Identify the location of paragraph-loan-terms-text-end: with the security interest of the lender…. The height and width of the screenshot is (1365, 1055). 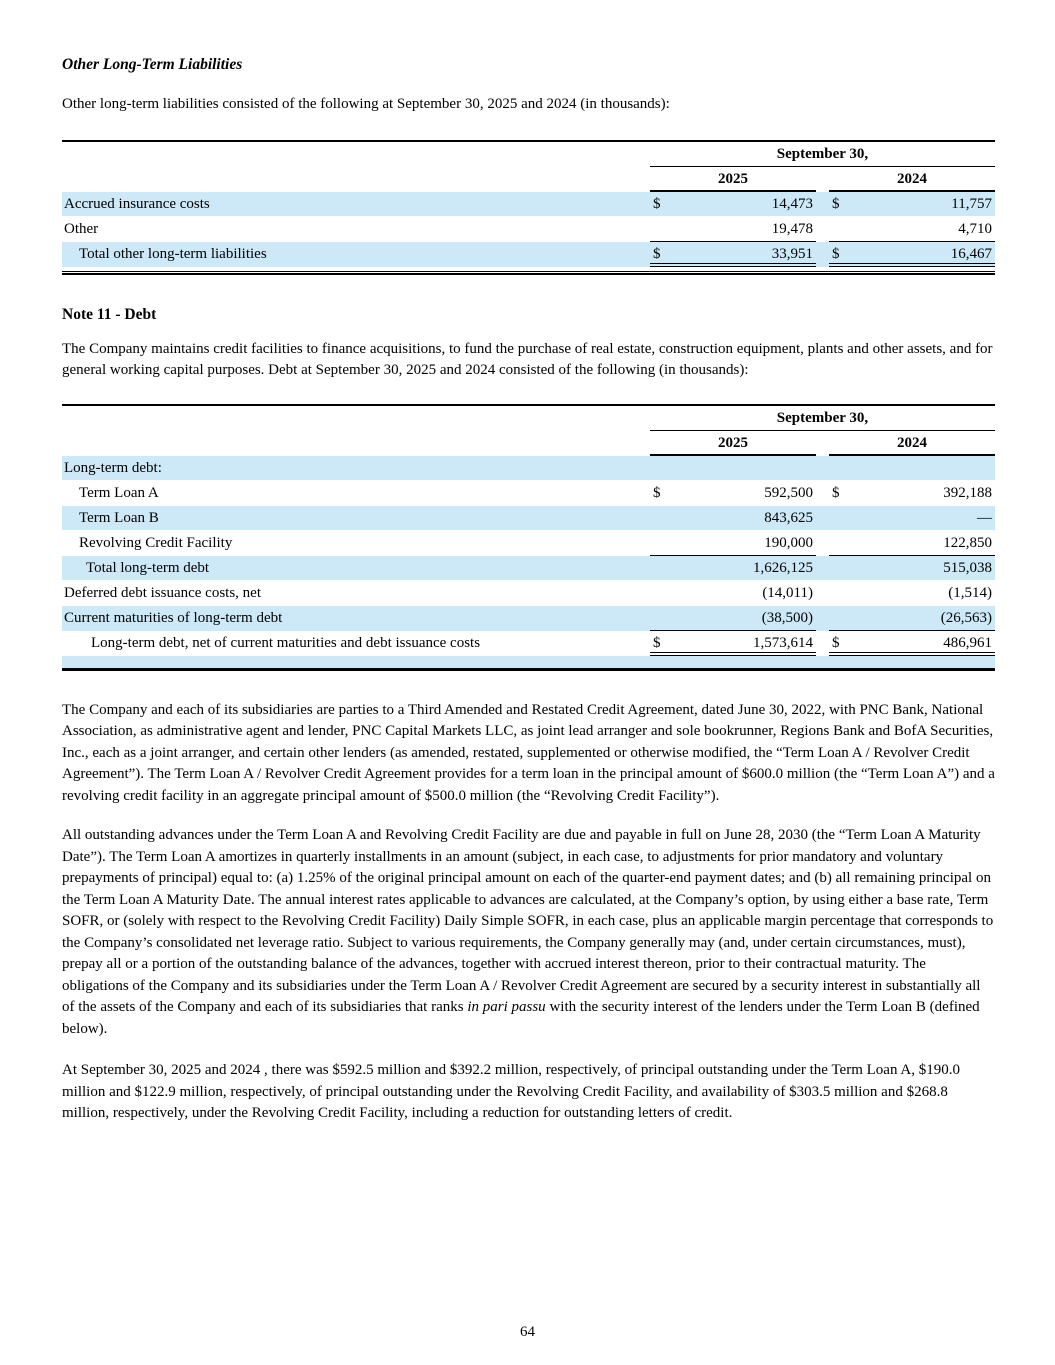
(521, 1018).